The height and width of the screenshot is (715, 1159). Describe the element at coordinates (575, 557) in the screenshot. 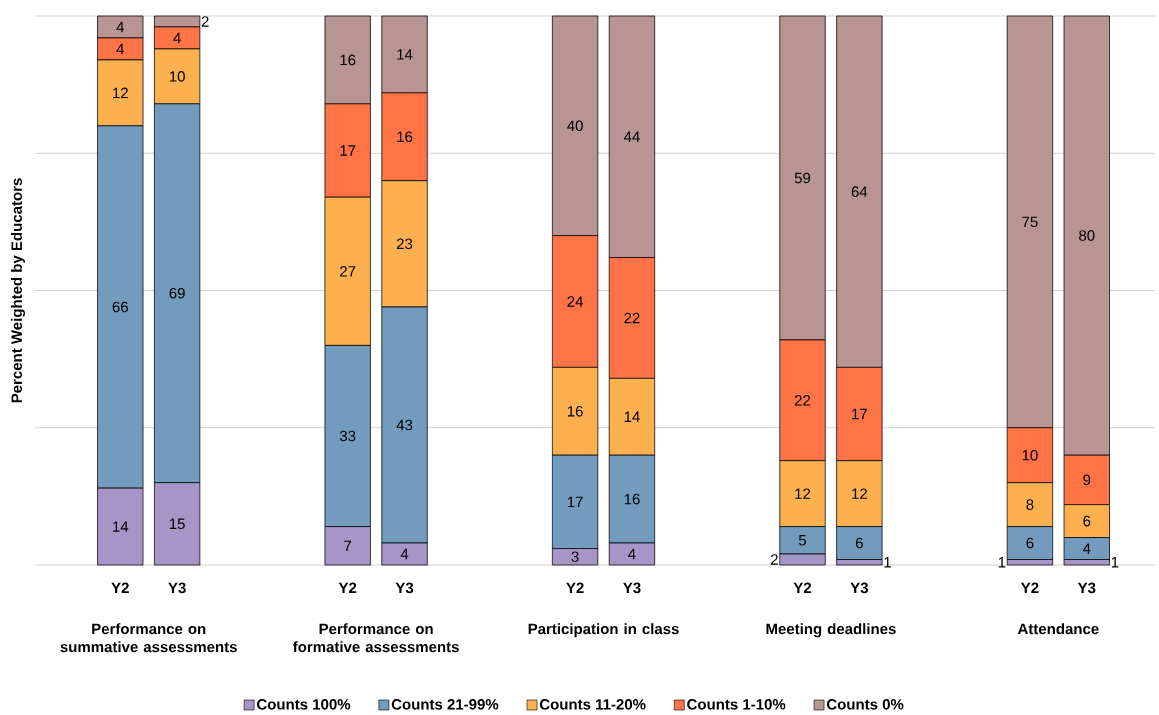

I see `data-label: 3` at that location.